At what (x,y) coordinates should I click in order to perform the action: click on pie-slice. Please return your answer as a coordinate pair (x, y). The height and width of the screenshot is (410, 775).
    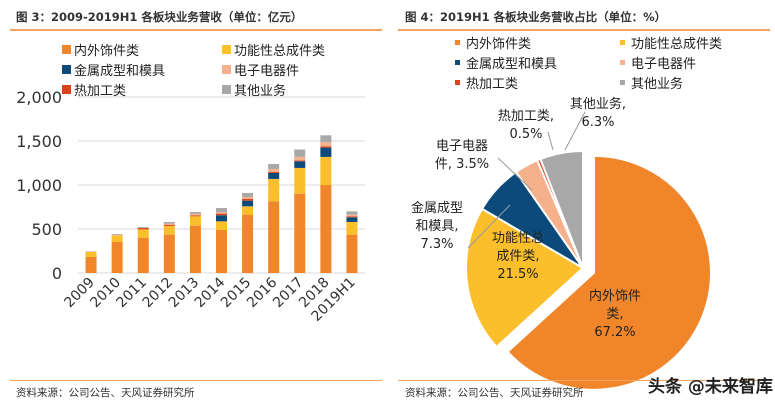
    Looking at the image, I should click on (525, 278).